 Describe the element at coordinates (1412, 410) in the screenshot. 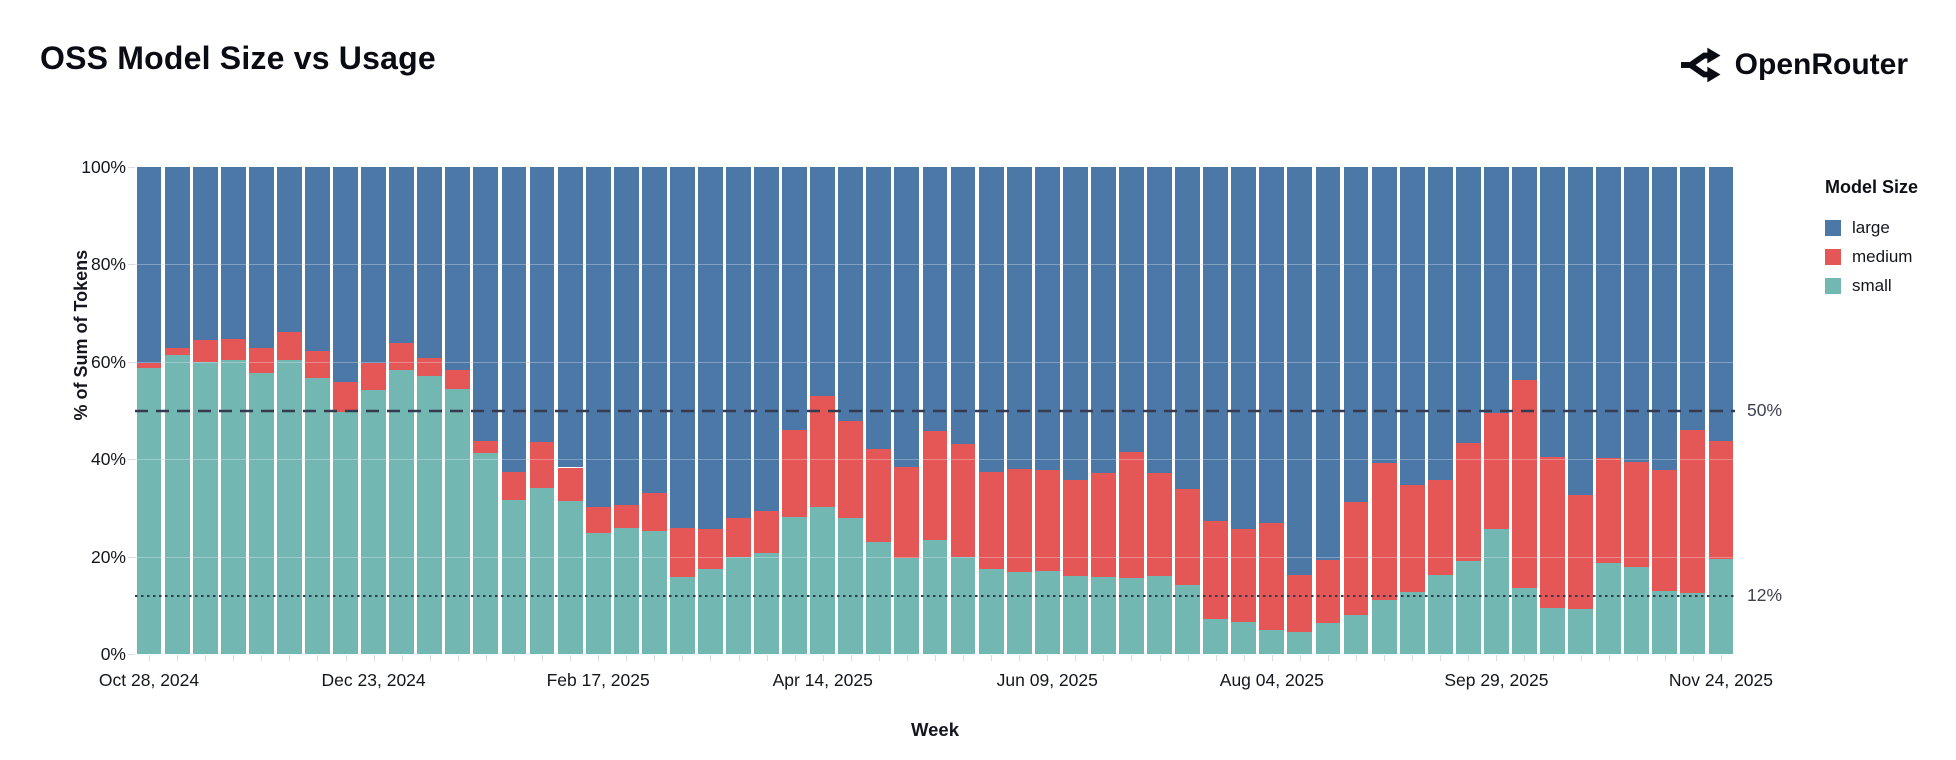

I see `bar-Sep 08, 2025` at that location.